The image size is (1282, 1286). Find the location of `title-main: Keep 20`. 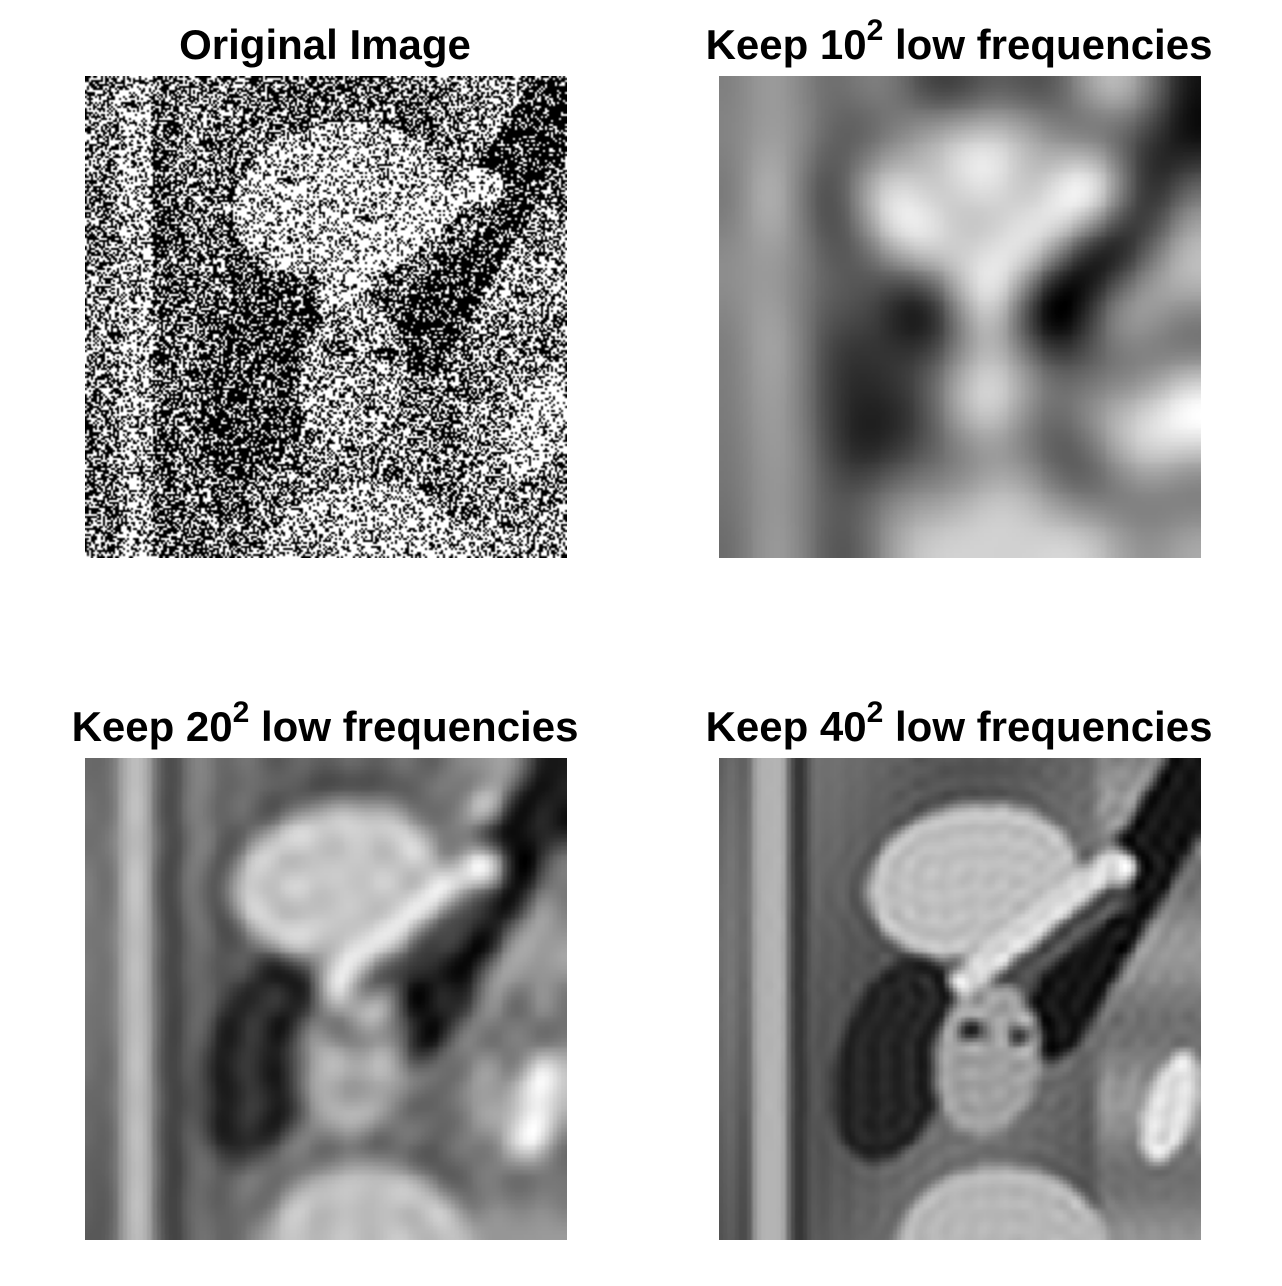

title-main: Keep 20 is located at coordinates (152, 726).